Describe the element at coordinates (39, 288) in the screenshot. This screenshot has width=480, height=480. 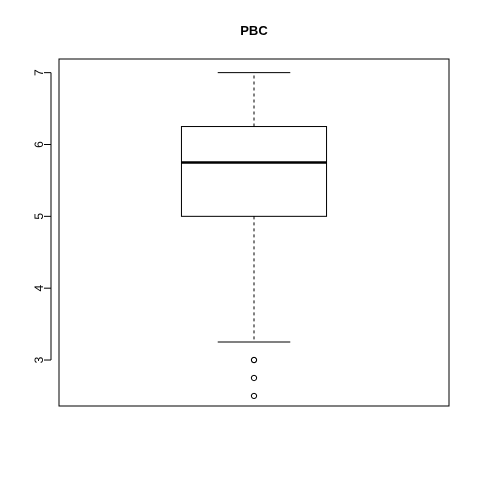
I see `y-tick-label-4: 4` at that location.